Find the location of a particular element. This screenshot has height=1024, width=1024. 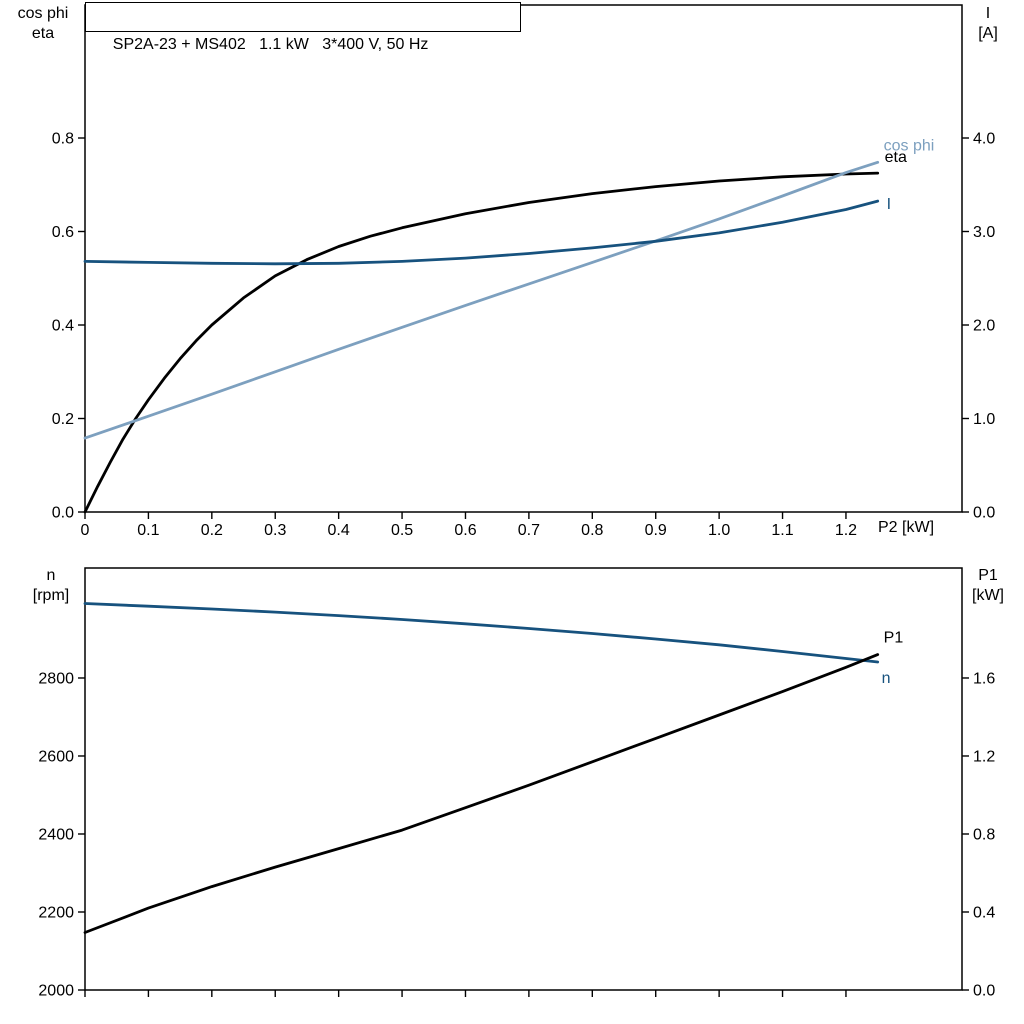

chart-title: SP2A-23 + MS402 1.1 kW 3*400 V, 50 Hz is located at coordinates (270, 44).